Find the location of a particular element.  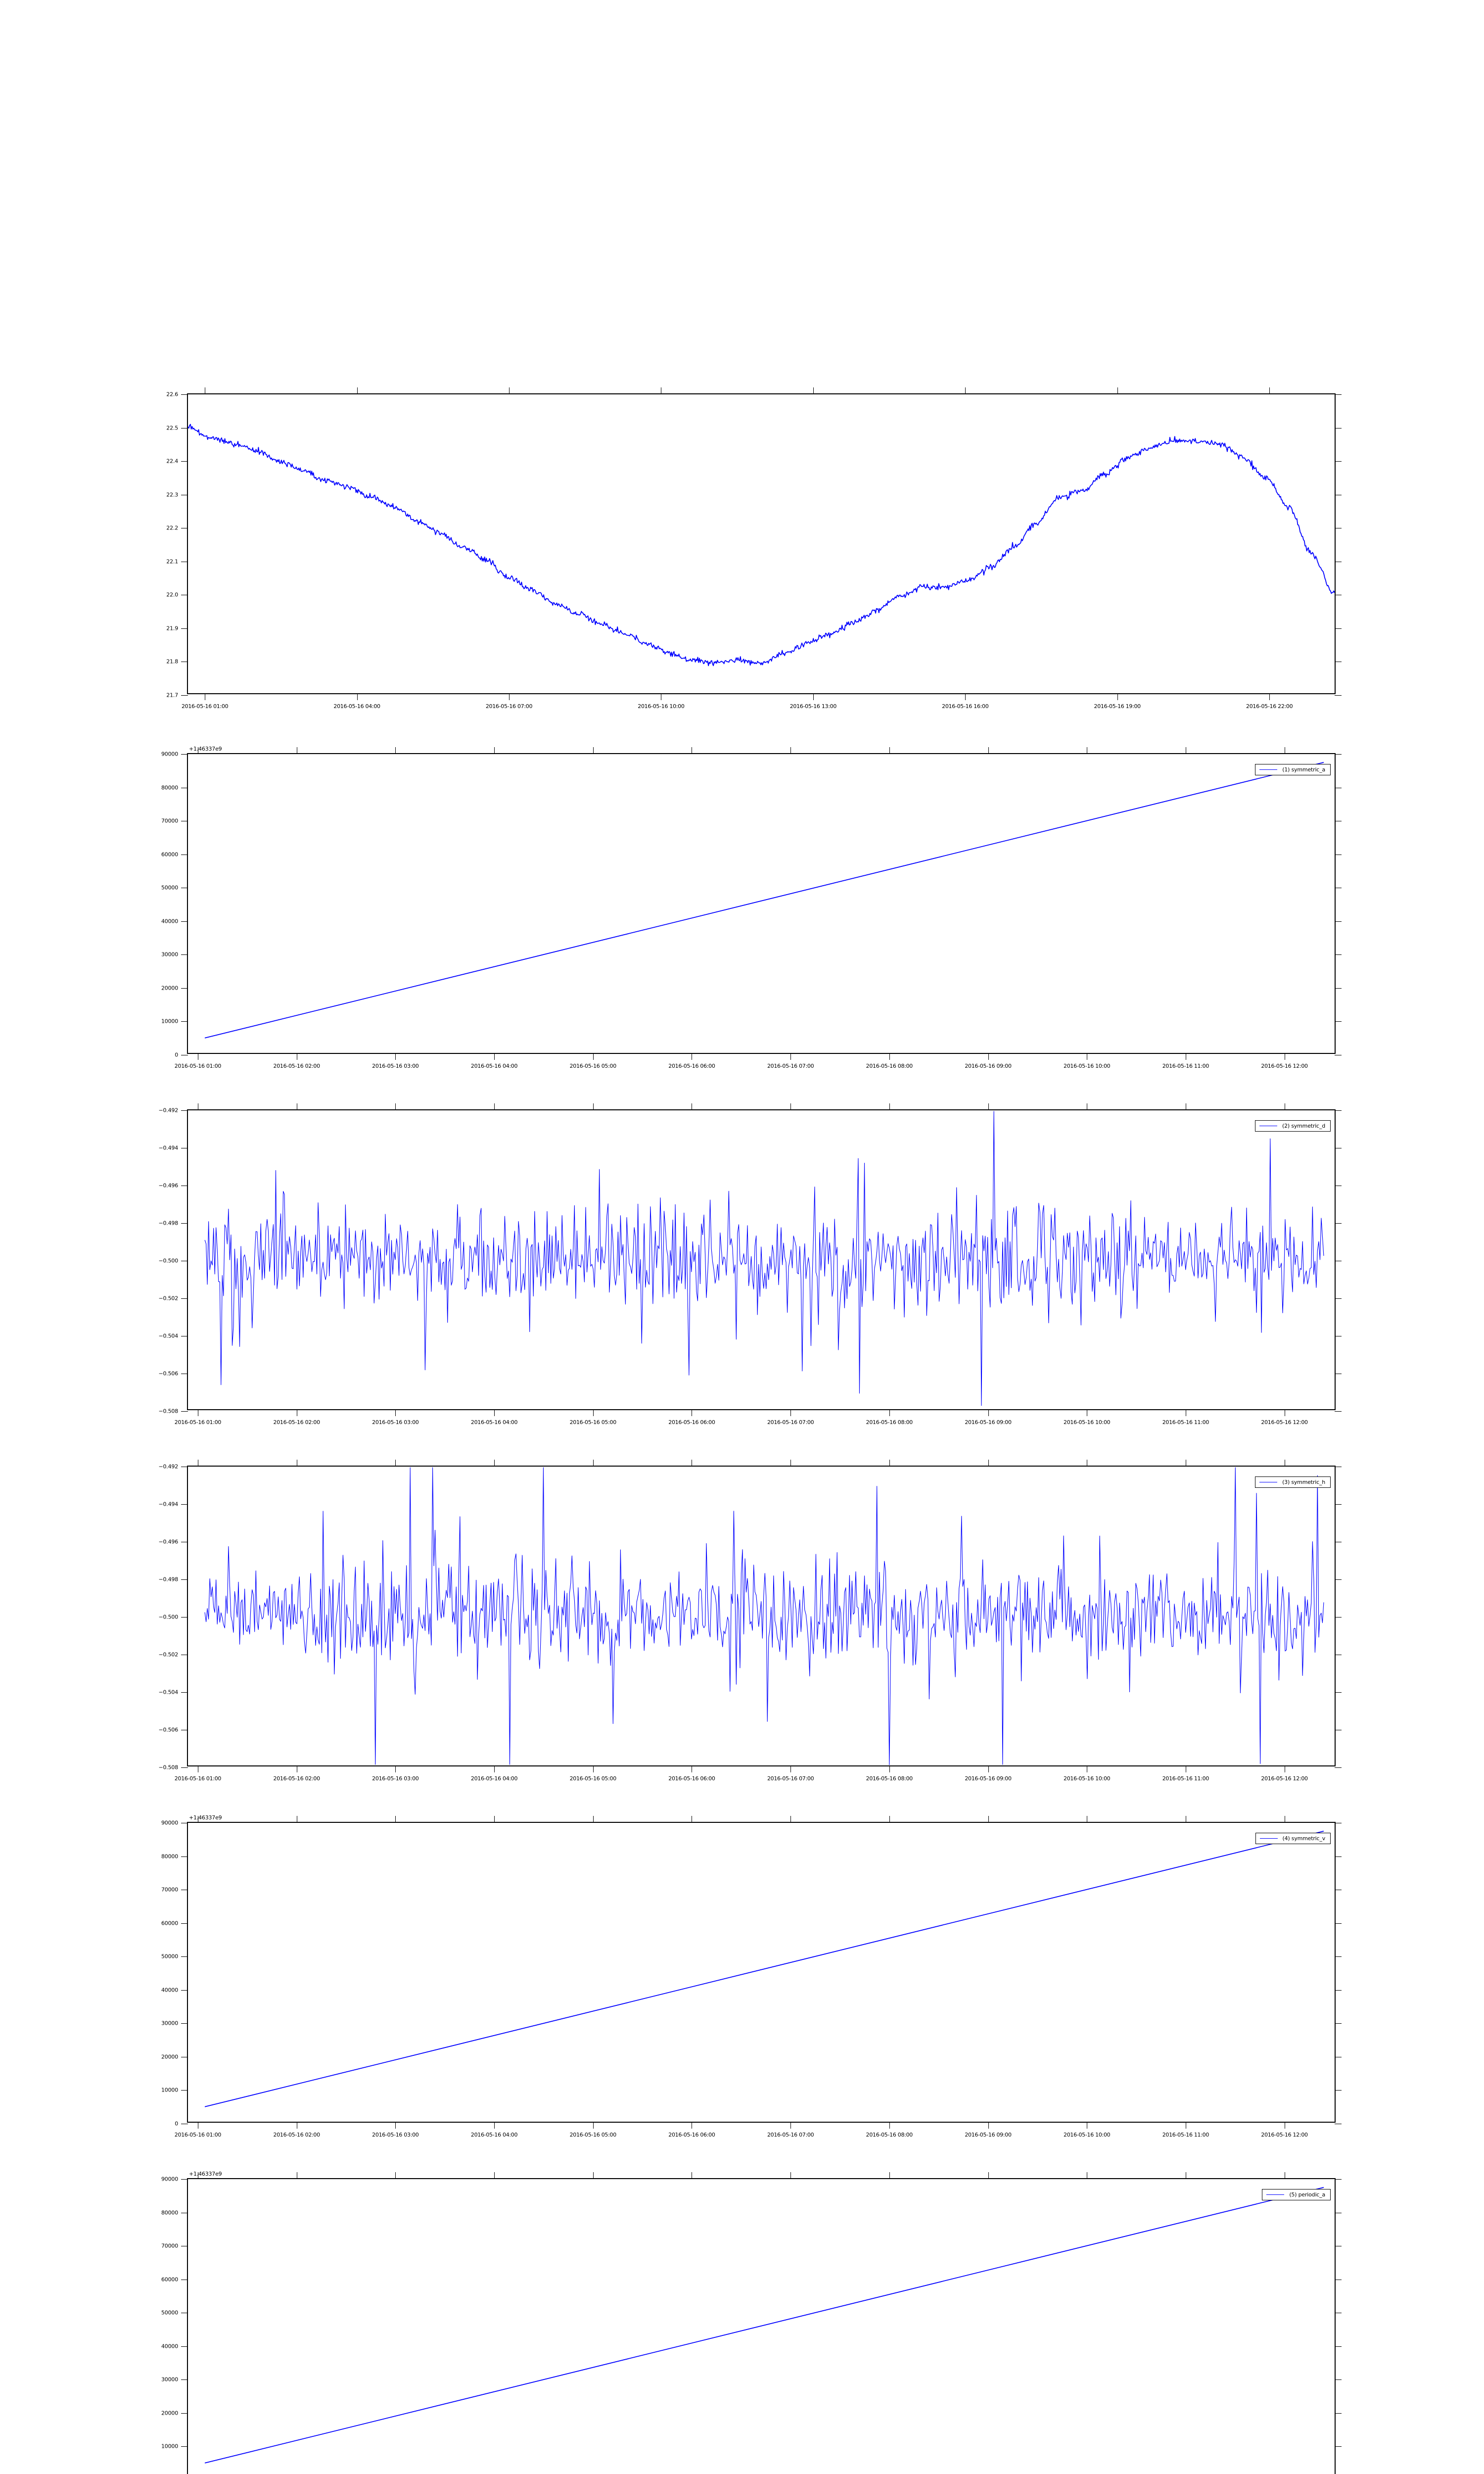

legend-box: (5) periodic_a is located at coordinates (1296, 2195).